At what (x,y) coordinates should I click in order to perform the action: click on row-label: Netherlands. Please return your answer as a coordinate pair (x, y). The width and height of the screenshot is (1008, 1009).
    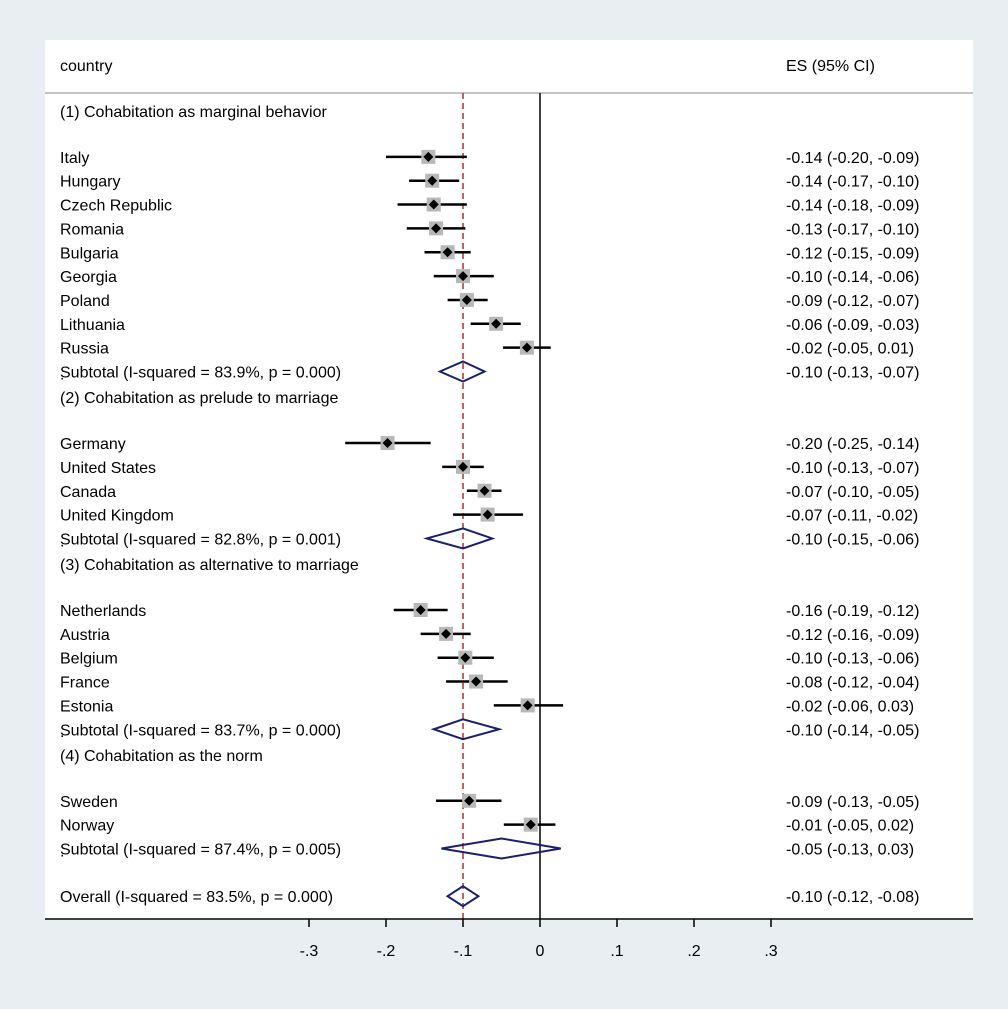
    Looking at the image, I should click on (103, 611).